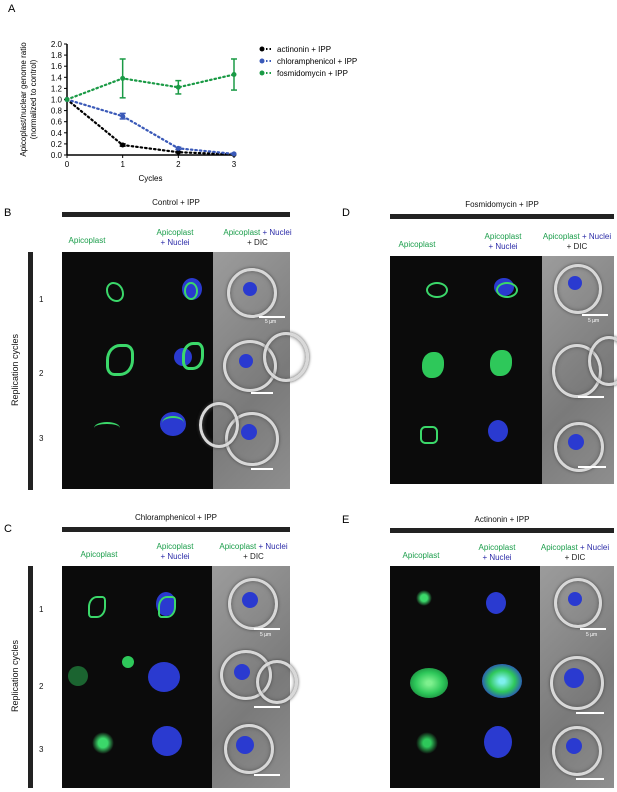 This screenshot has width=617, height=792. I want to click on y-tick-label: 0.2, so click(57, 144).